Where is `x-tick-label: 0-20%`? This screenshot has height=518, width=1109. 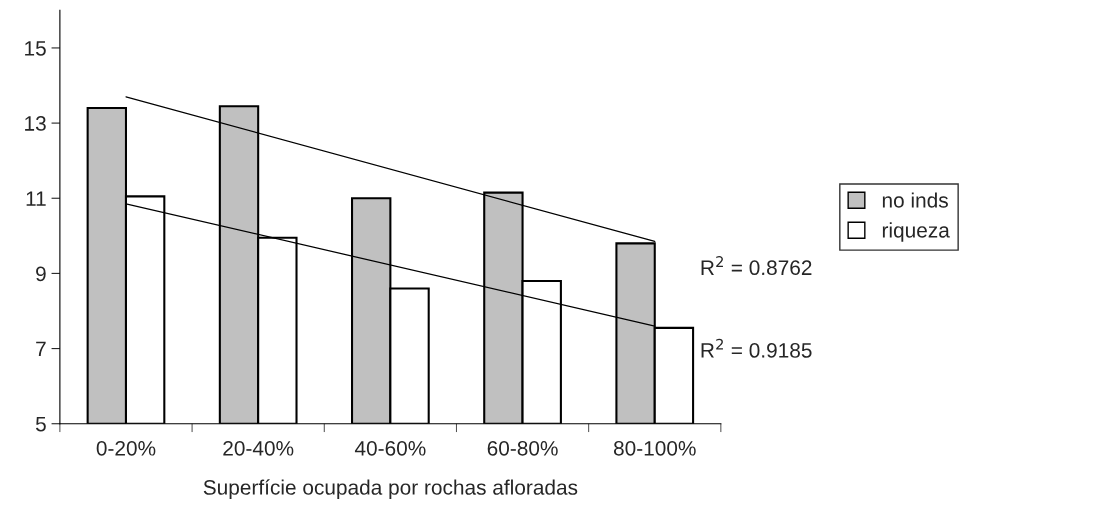 x-tick-label: 0-20% is located at coordinates (126, 448).